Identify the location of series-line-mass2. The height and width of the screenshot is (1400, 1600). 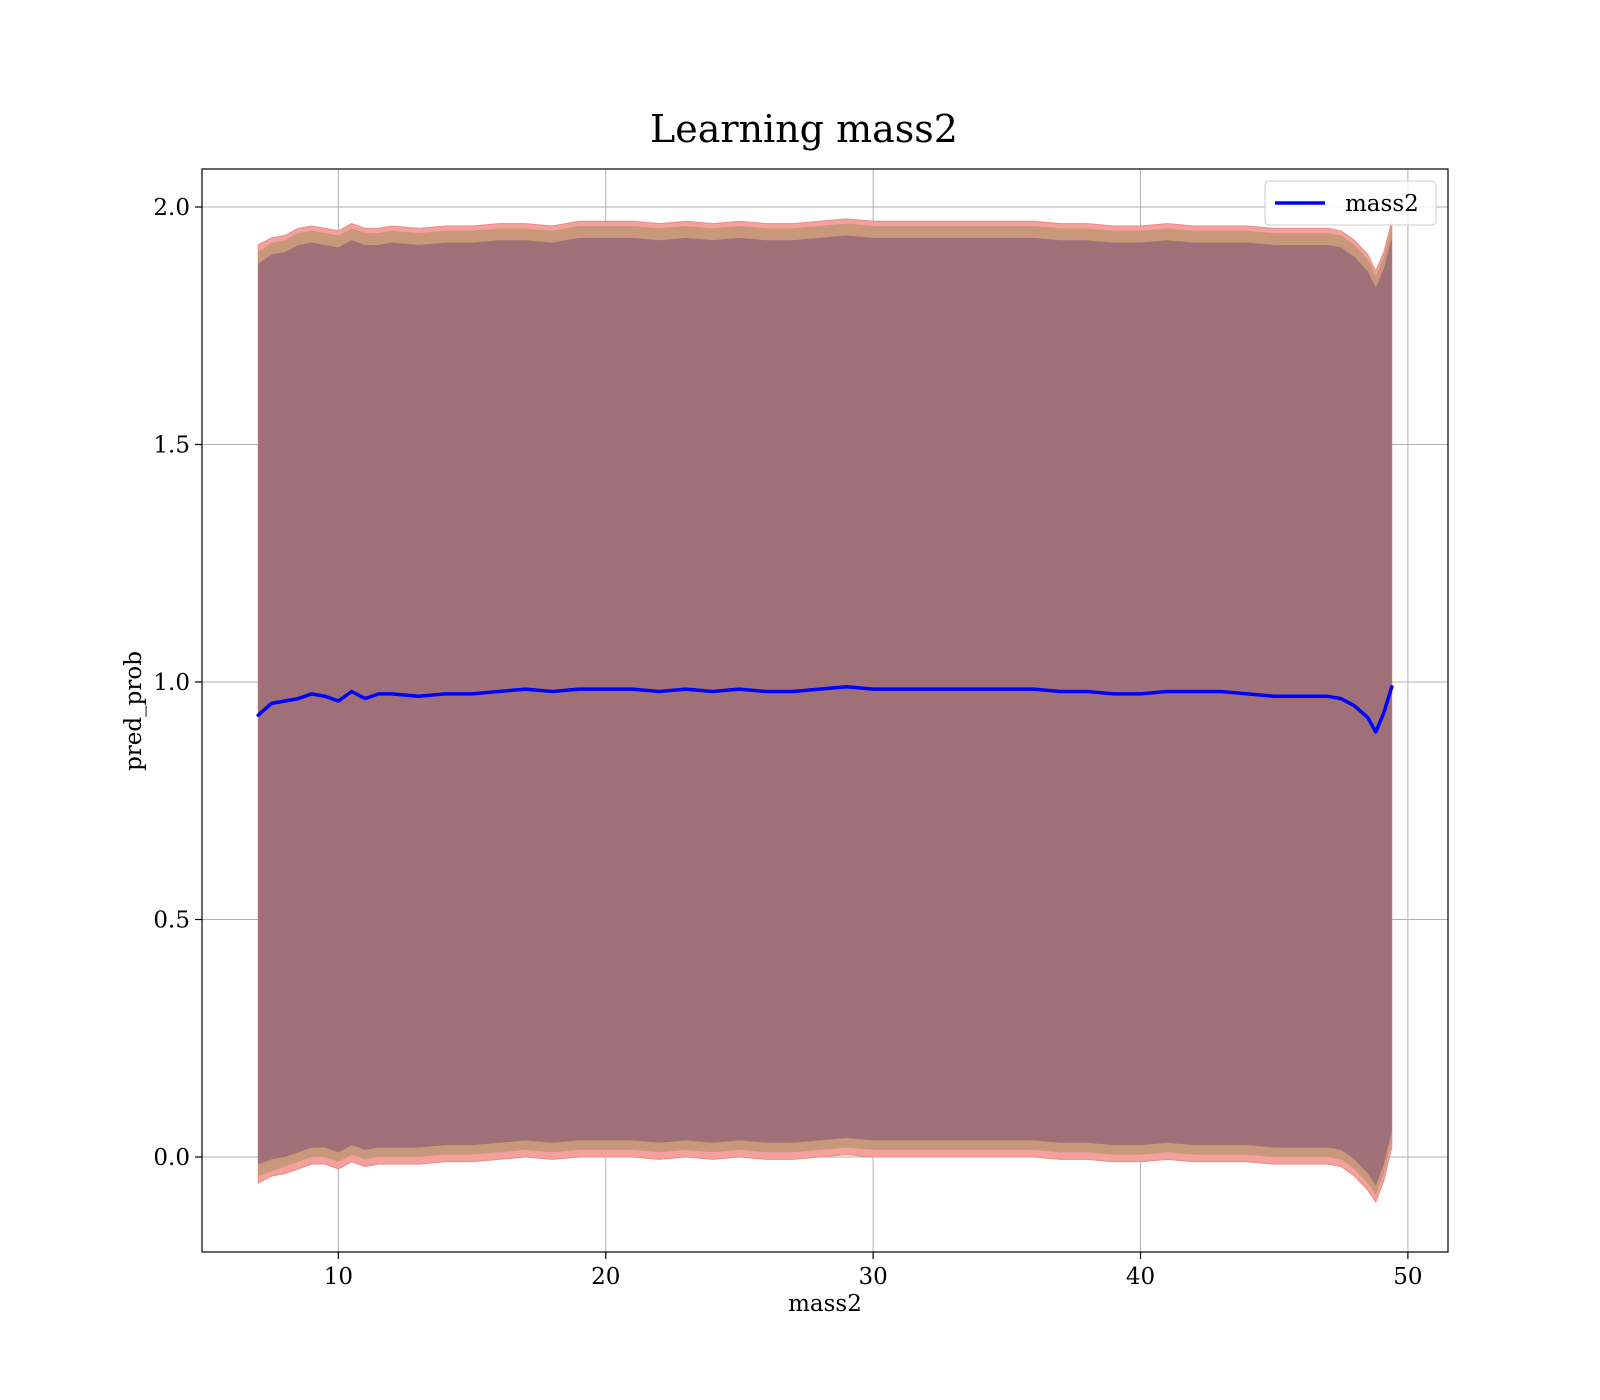
(825, 709).